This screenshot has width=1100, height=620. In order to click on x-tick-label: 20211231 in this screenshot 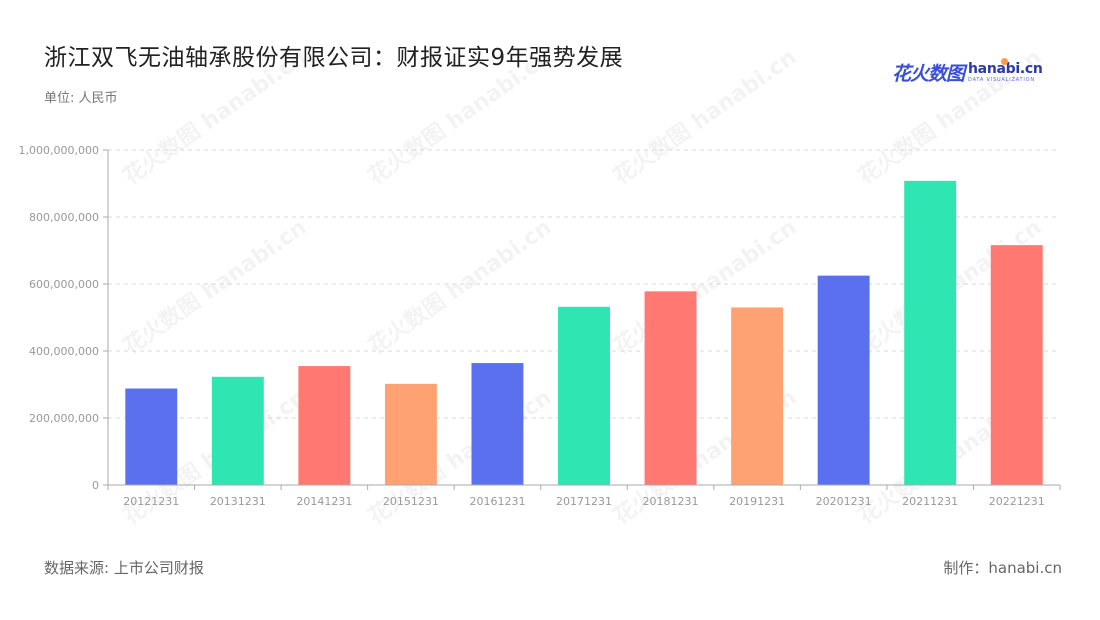, I will do `click(930, 501)`.